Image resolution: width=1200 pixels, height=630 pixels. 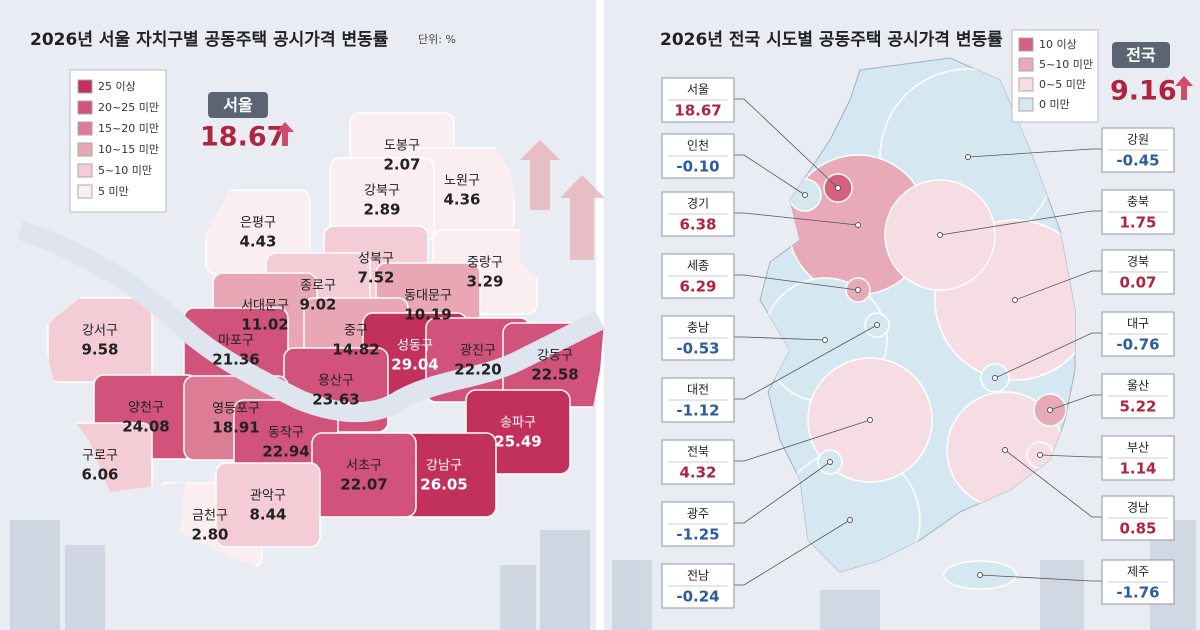 I want to click on region-name: 대구, so click(x=1138, y=324).